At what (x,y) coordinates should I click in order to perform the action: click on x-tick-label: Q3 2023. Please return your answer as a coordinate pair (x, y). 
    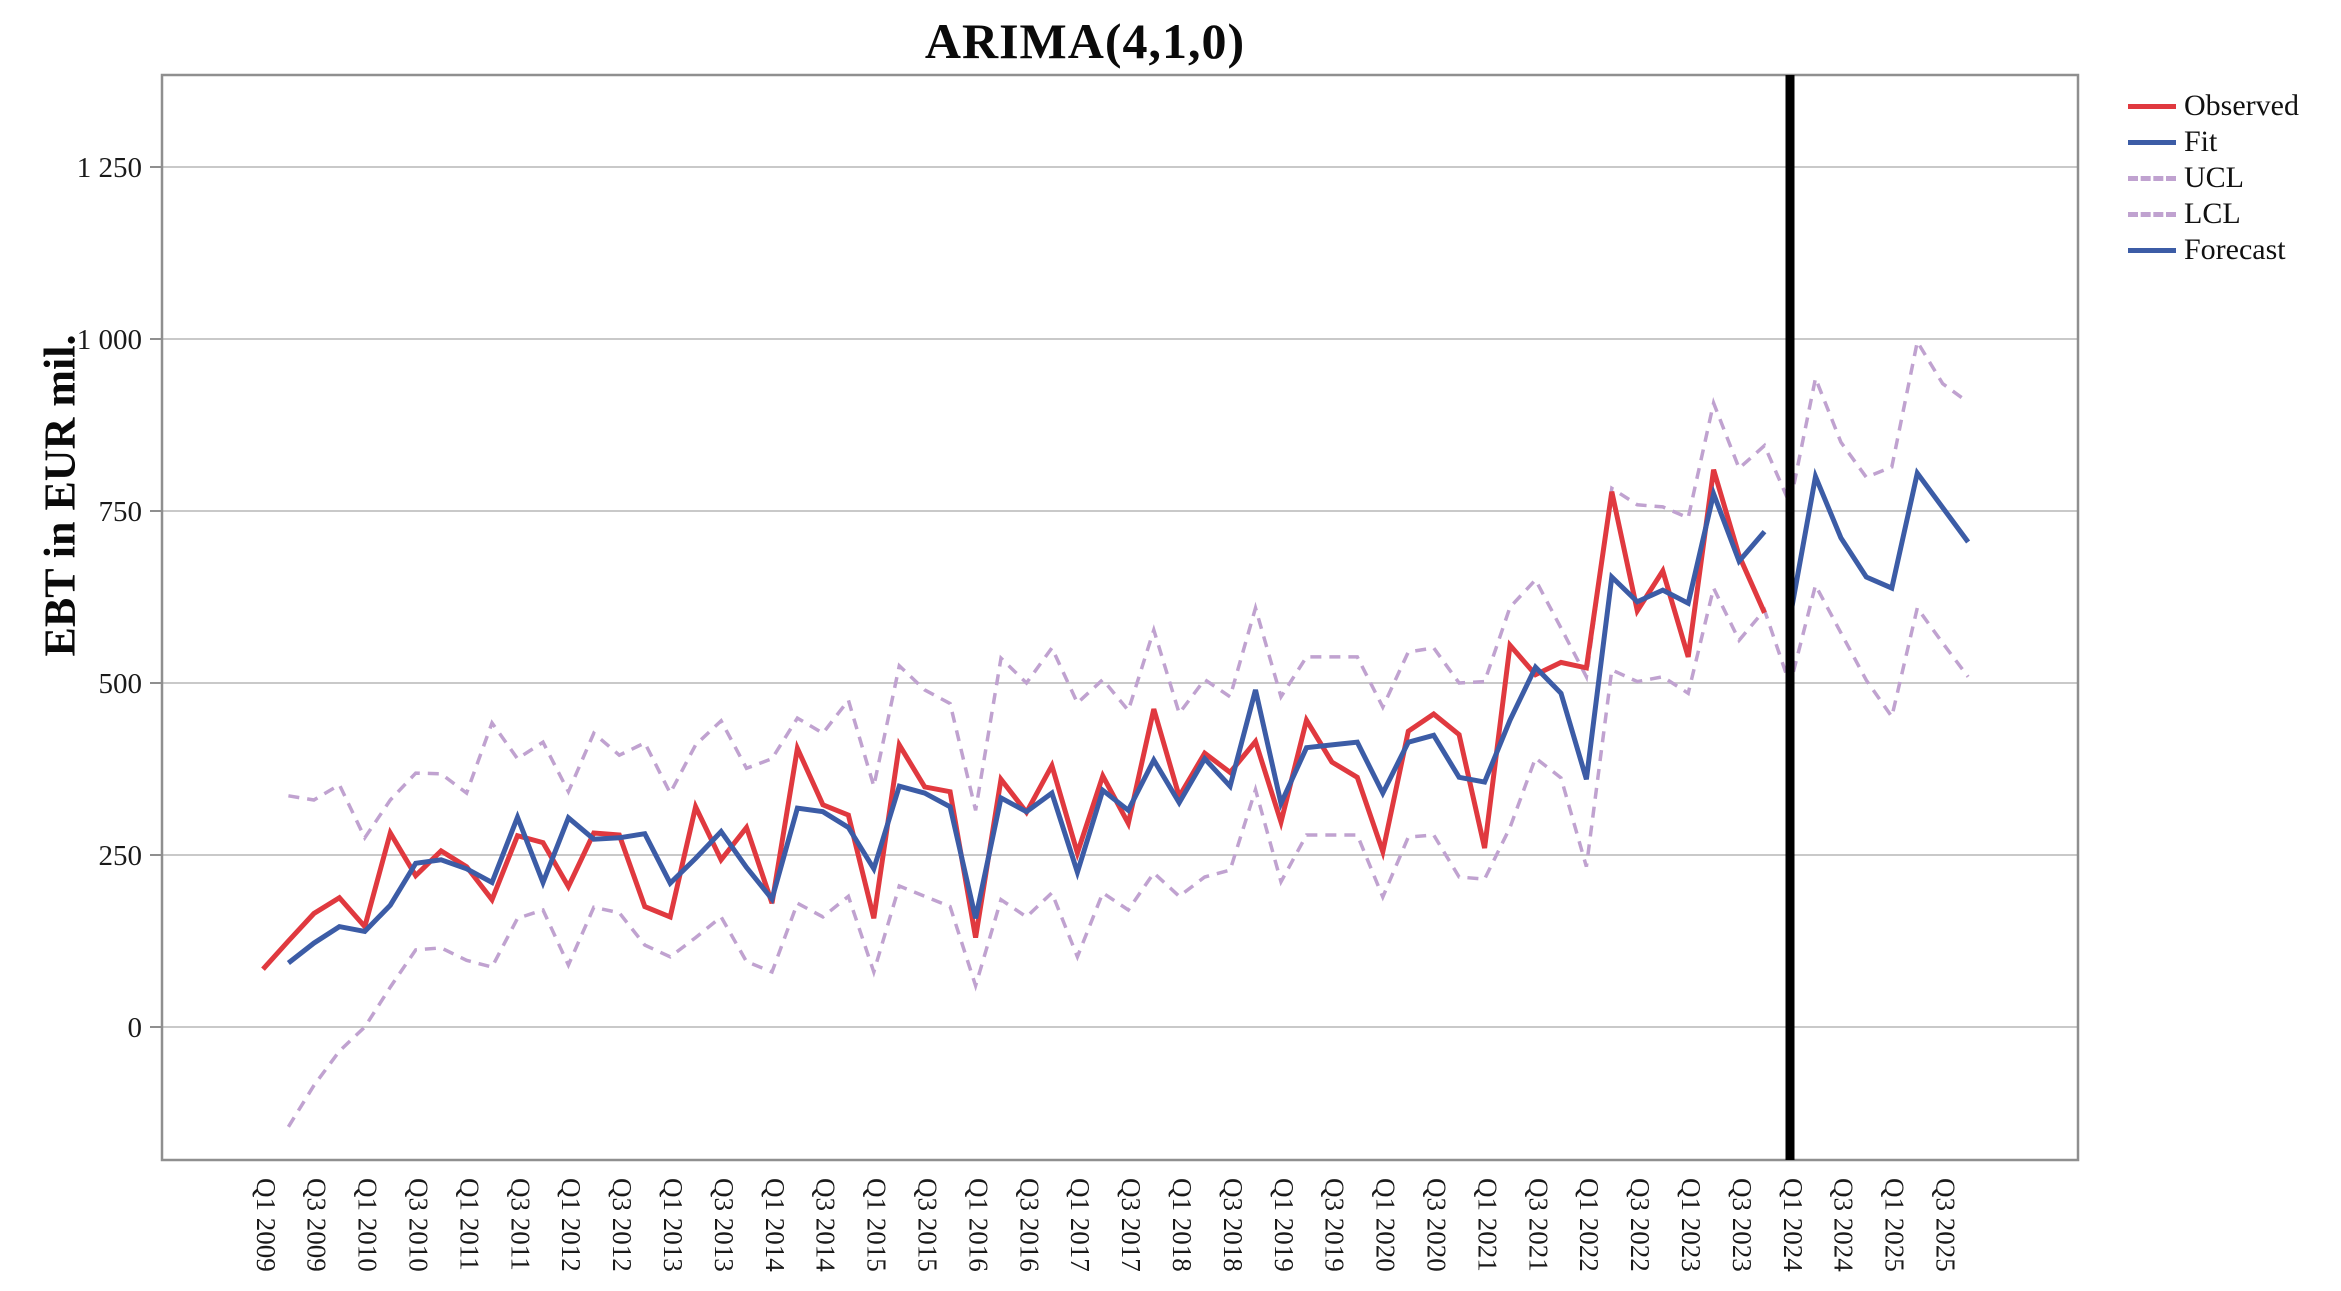
    Looking at the image, I should click on (1742, 1225).